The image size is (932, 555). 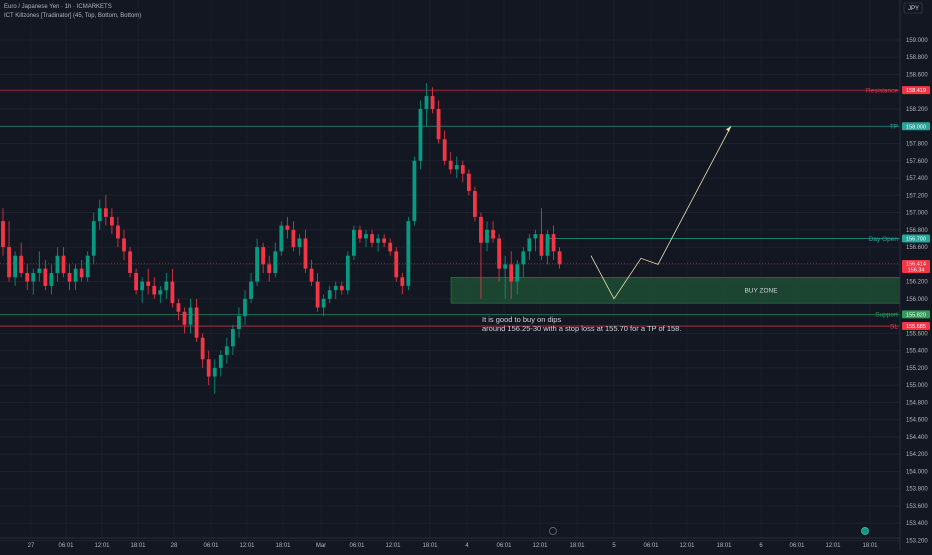 I want to click on price-tick-label: 159.000, so click(x=917, y=41).